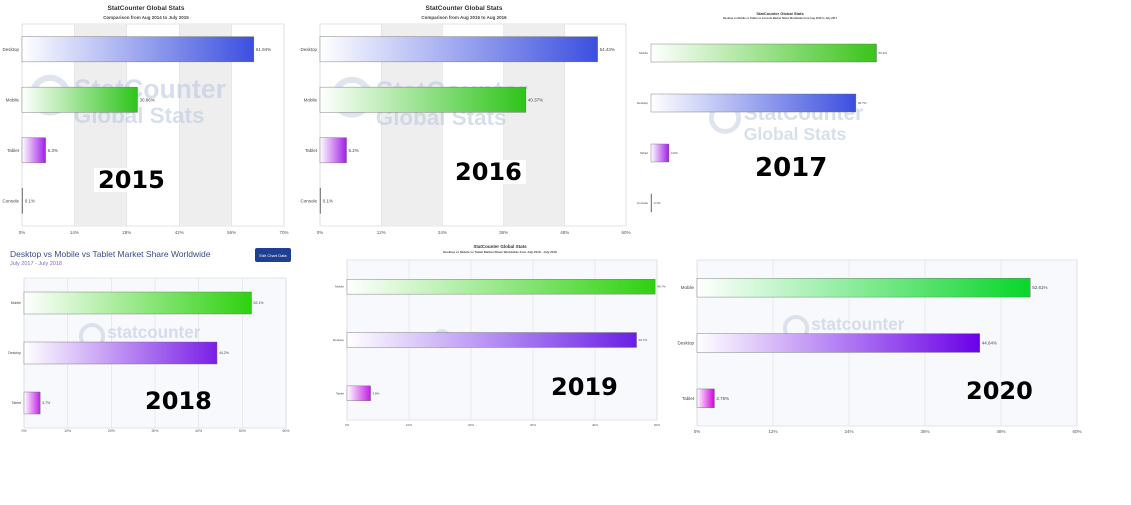  What do you see at coordinates (79, 99) in the screenshot?
I see `bar-mobile-2015` at bounding box center [79, 99].